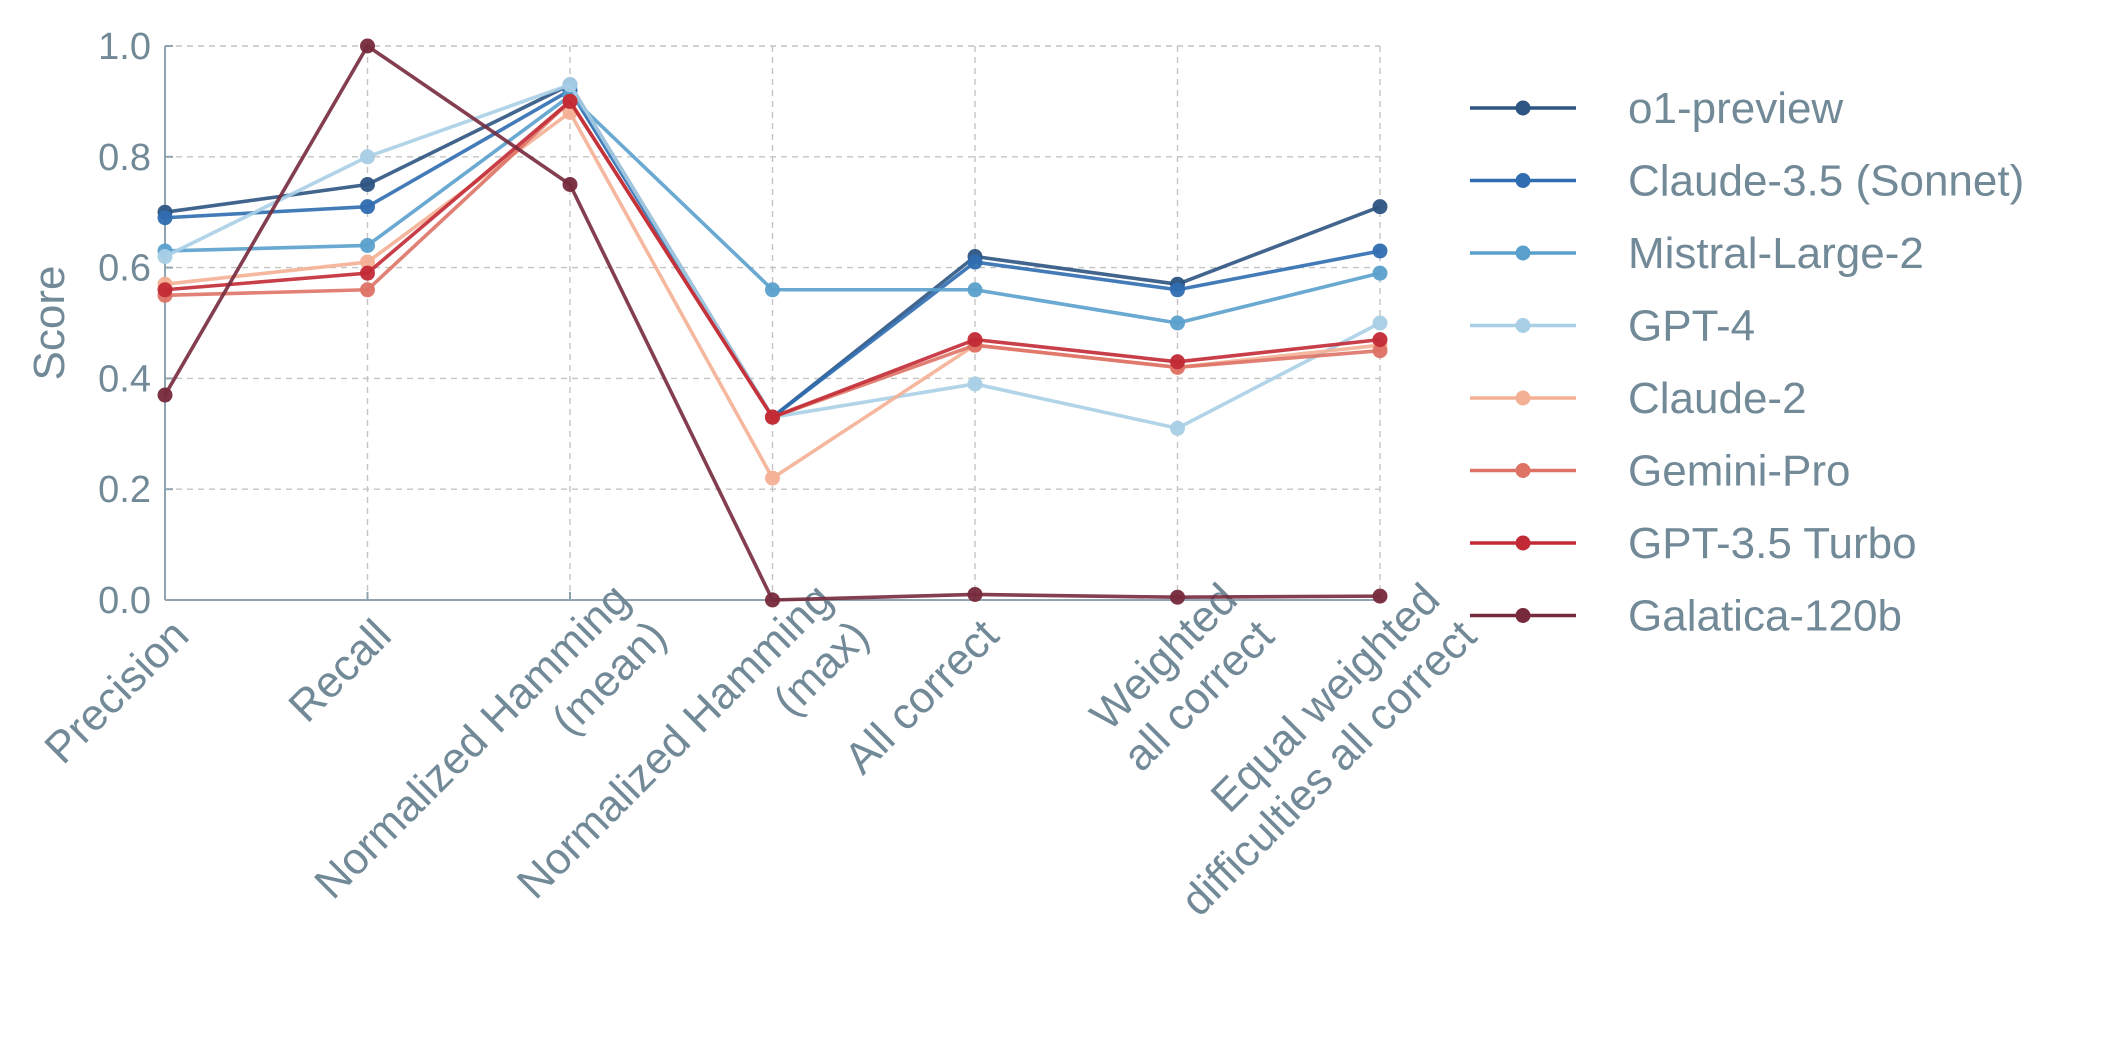  Describe the element at coordinates (124, 158) in the screenshot. I see `y-tick-label: 0.8` at that location.